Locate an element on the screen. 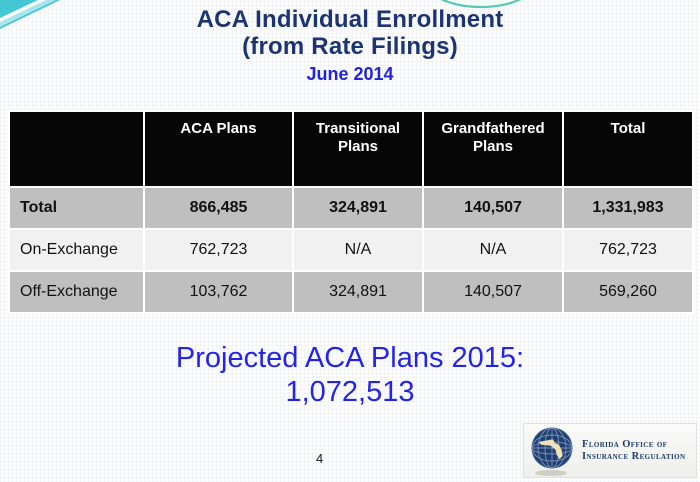 The height and width of the screenshot is (482, 700). column-header-aca-plans: ACA Plans is located at coordinates (218, 149).